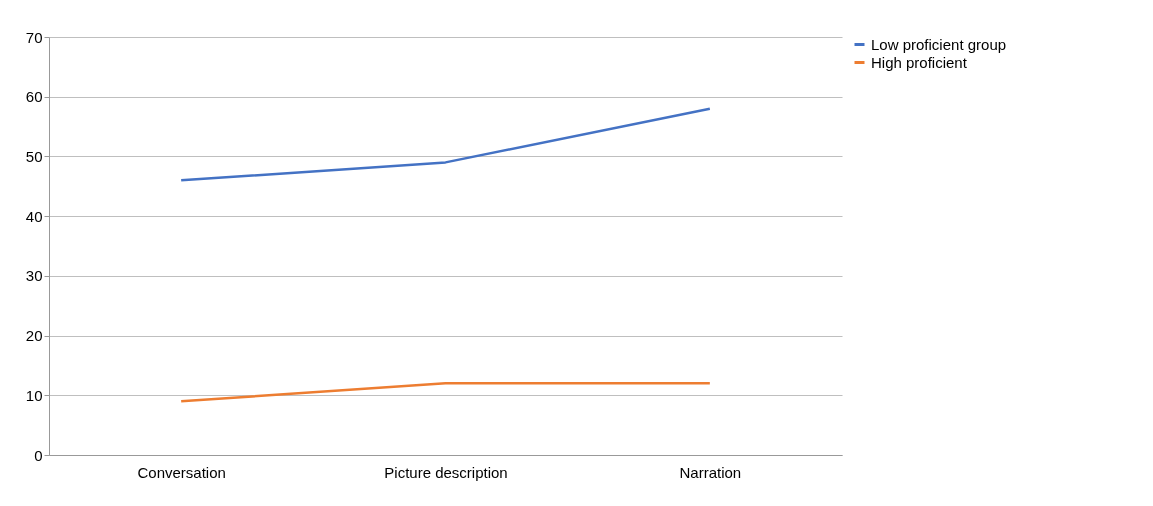 This screenshot has width=1153, height=506. What do you see at coordinates (38, 455) in the screenshot?
I see `y-tick-label: 0` at bounding box center [38, 455].